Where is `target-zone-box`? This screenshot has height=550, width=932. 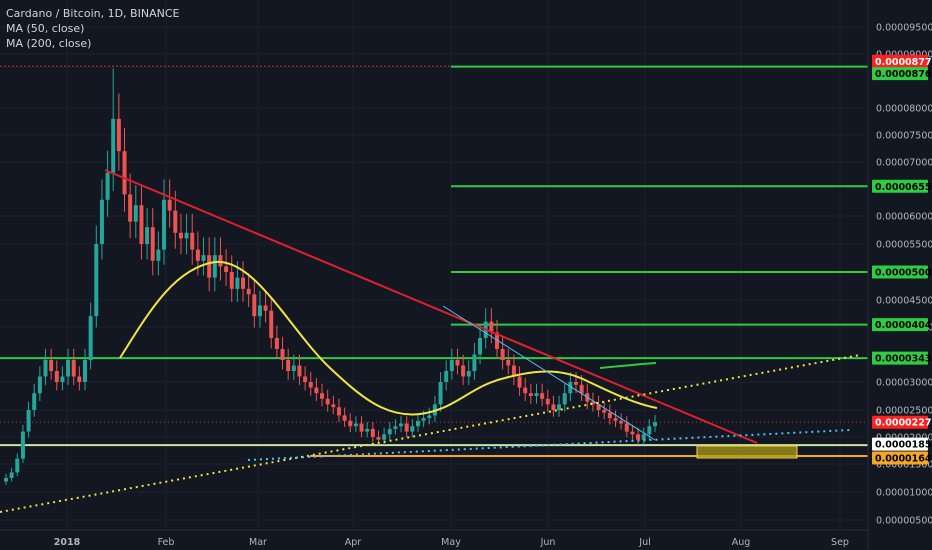
target-zone-box is located at coordinates (747, 452).